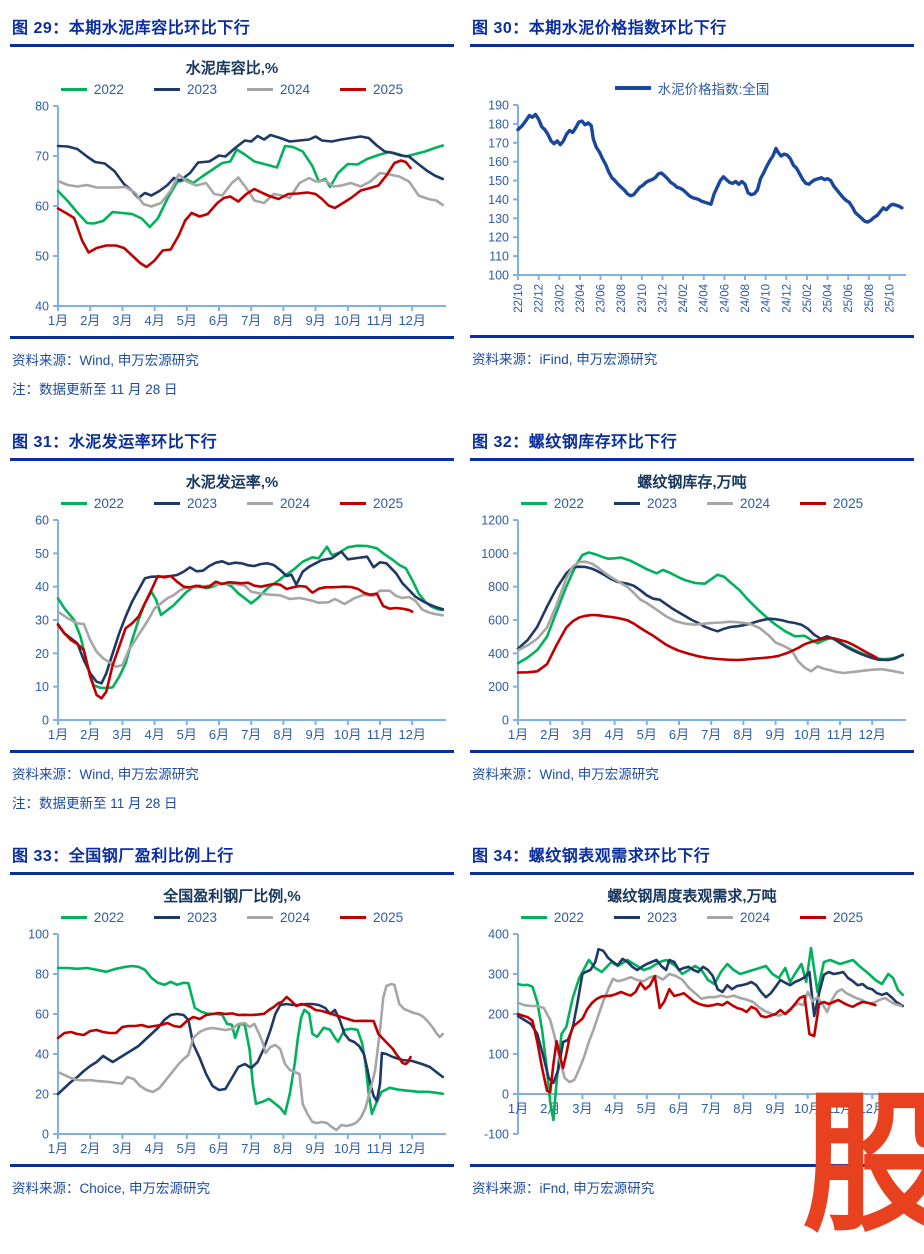  I want to click on svg-text: 1000, so click(495, 554).